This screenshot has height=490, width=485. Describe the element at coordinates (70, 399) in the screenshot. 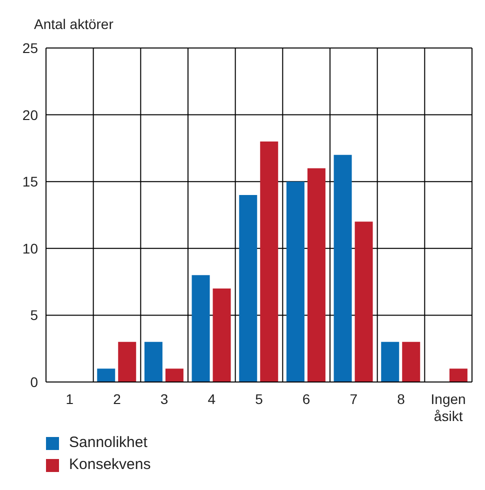

I see `x-tick-label: 1` at that location.